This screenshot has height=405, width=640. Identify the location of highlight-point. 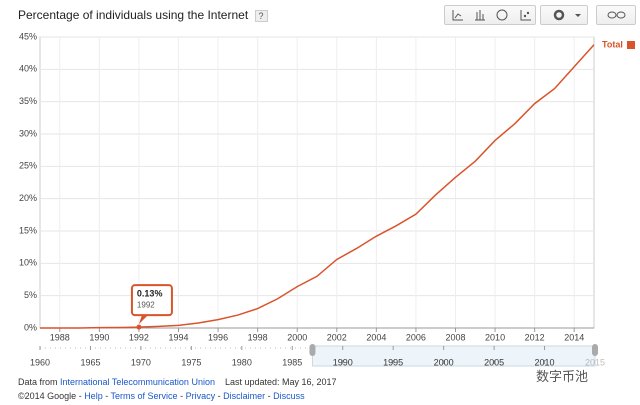
(139, 327).